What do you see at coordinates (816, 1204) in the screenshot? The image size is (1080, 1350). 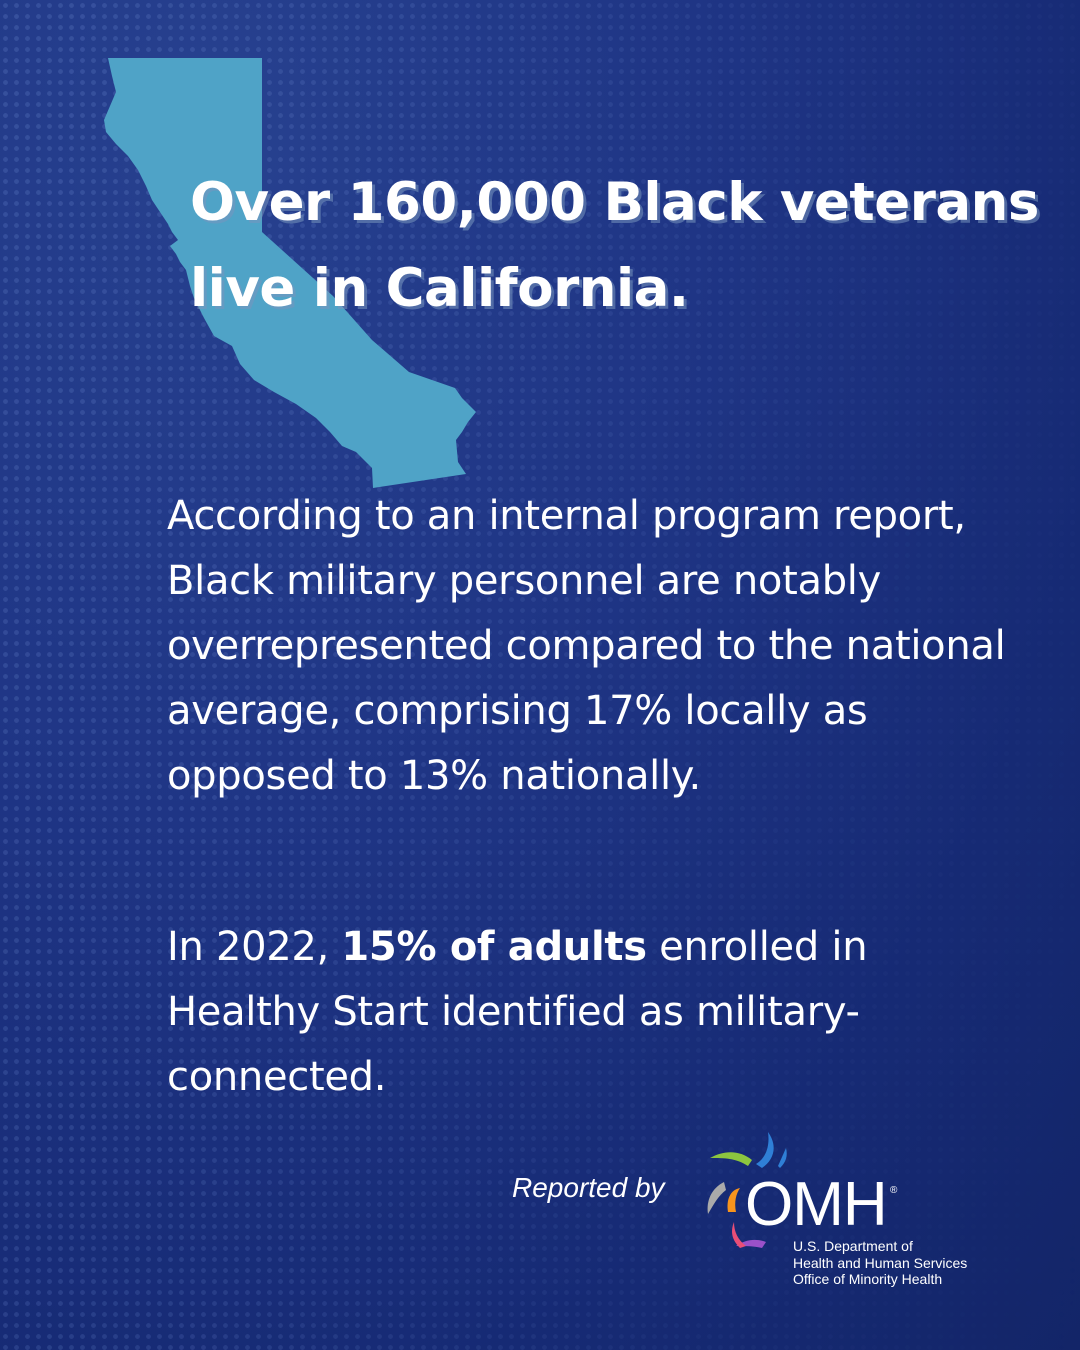 I see `omh-logo-text: OMH` at bounding box center [816, 1204].